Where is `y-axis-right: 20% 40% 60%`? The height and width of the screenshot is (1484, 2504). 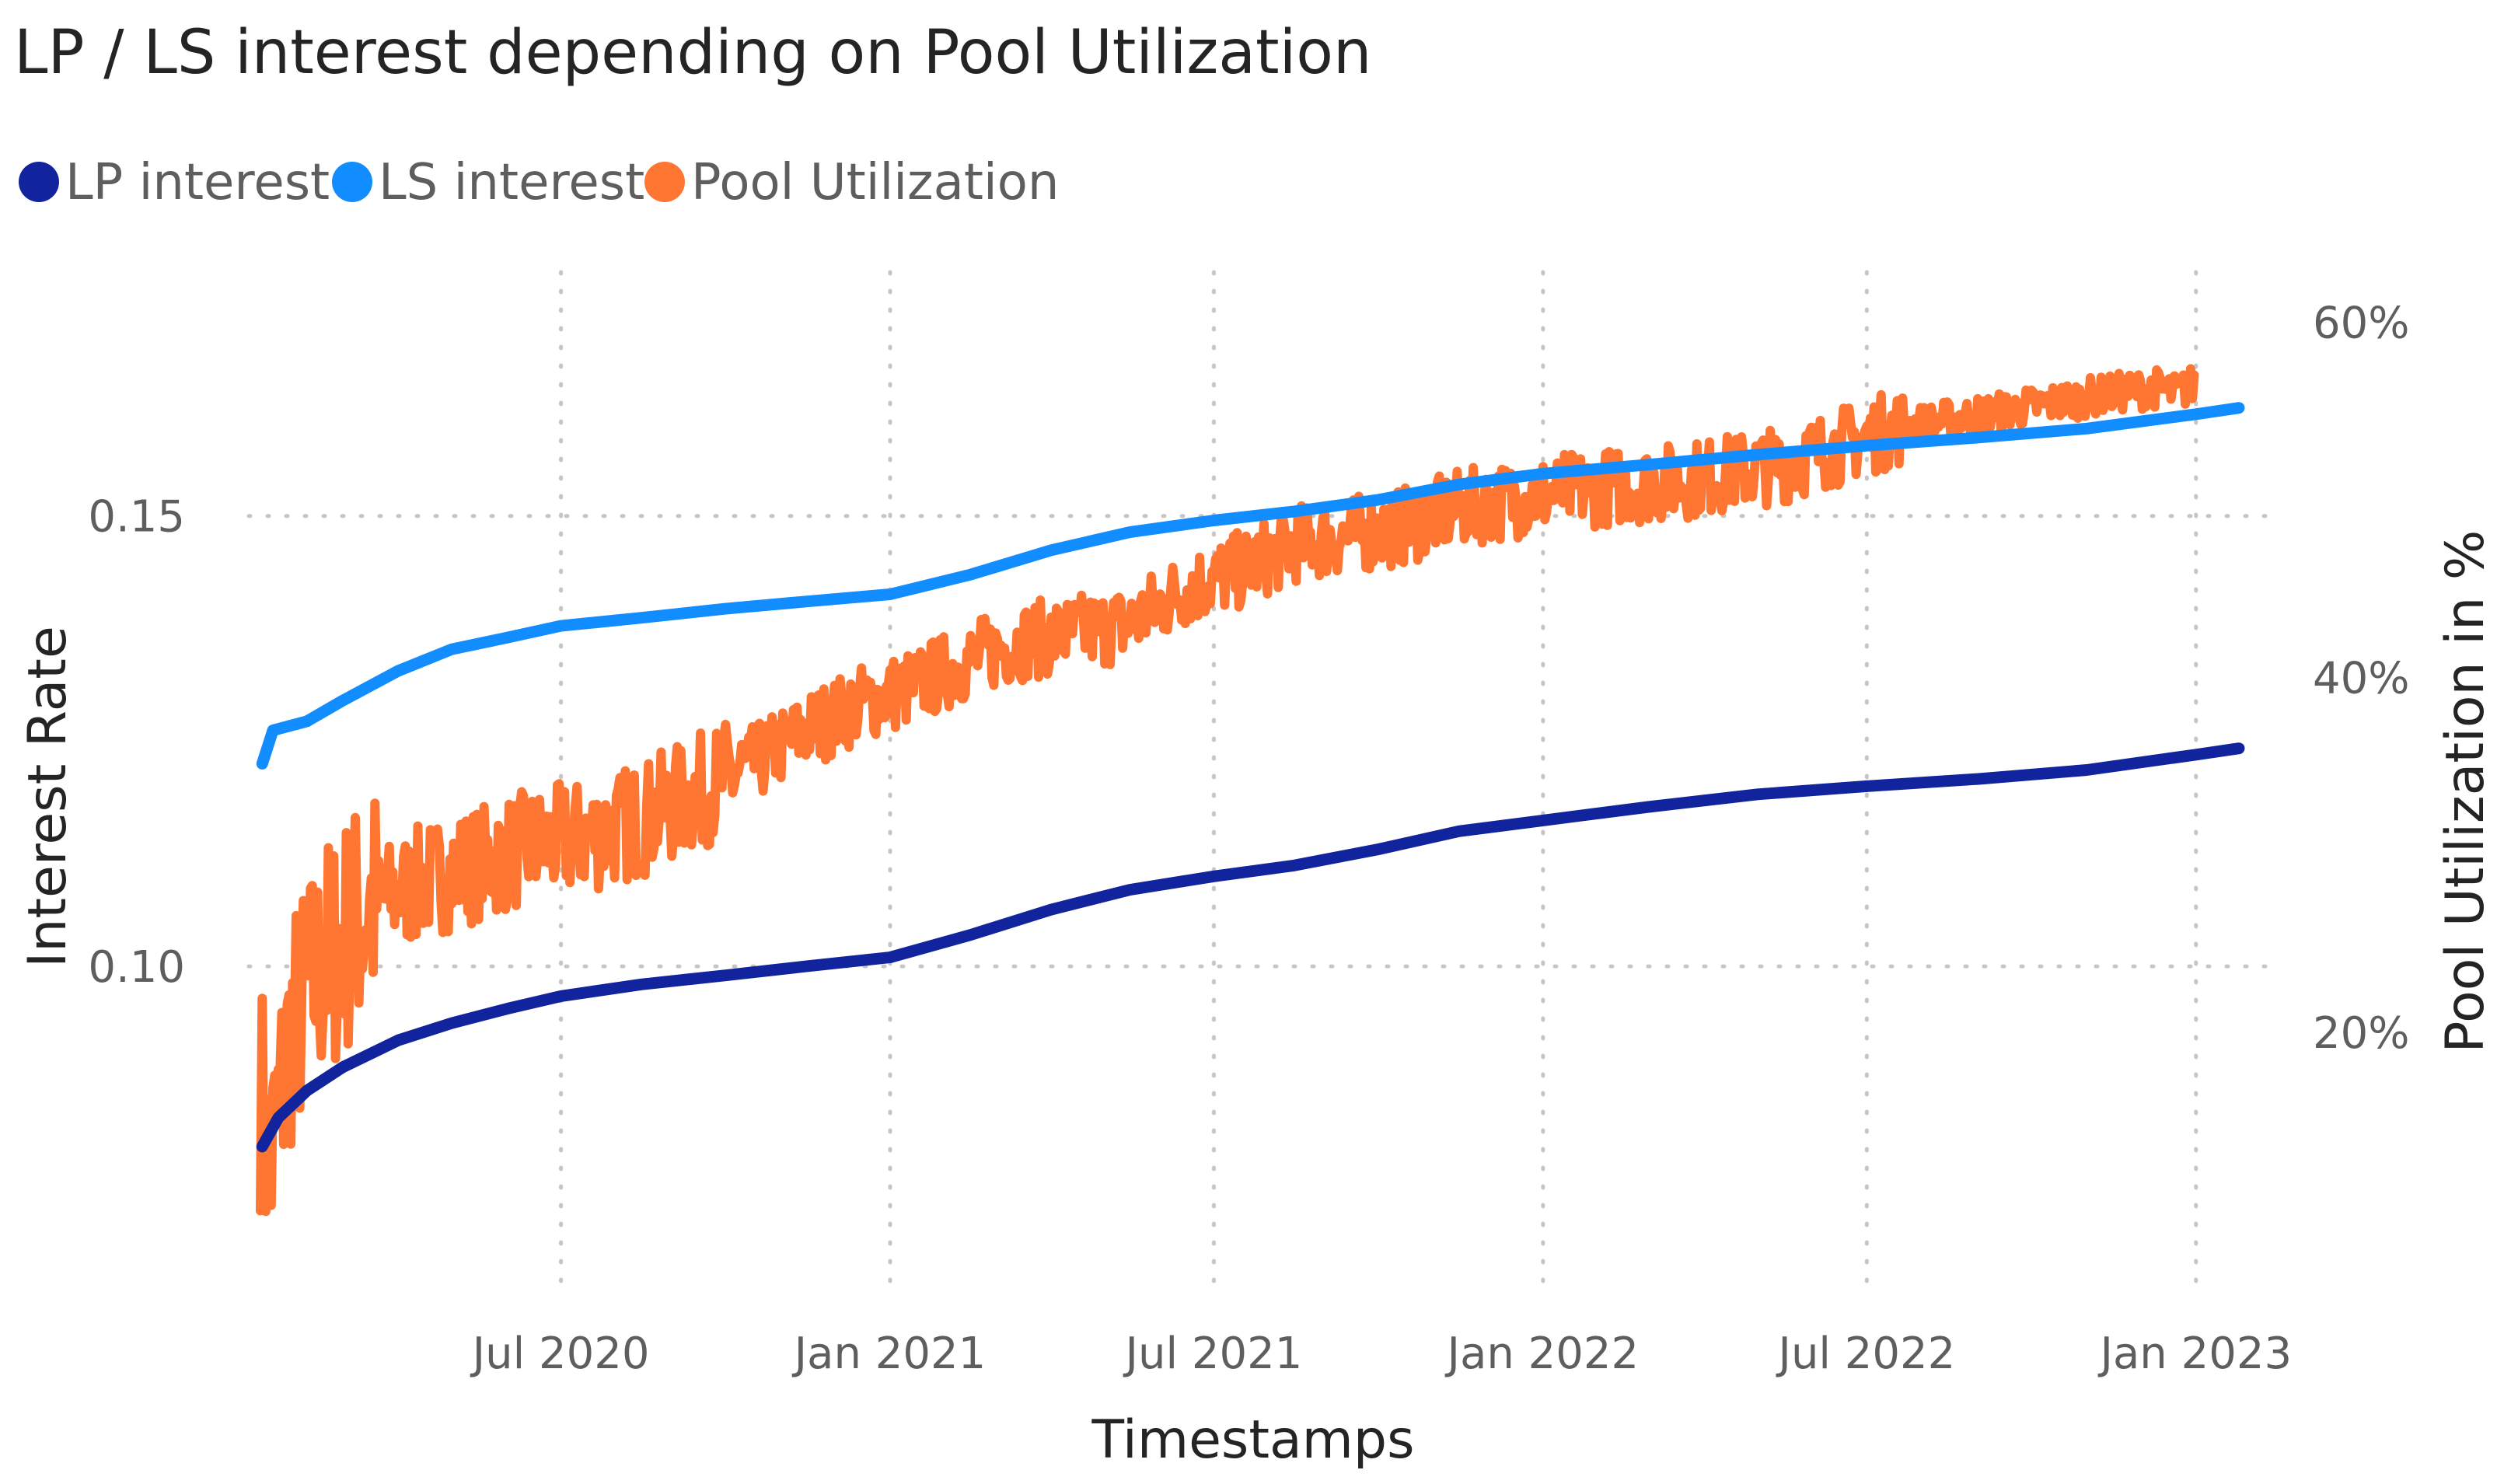 y-axis-right: 20% 40% 60% is located at coordinates (2361, 679).